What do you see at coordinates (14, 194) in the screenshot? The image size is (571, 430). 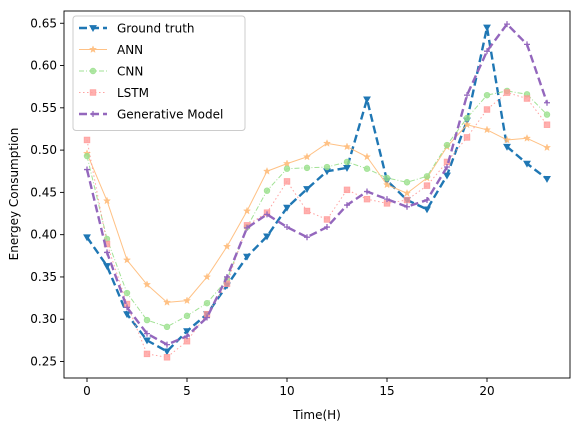 I see `y-axis-label: Energey Consumption` at bounding box center [14, 194].